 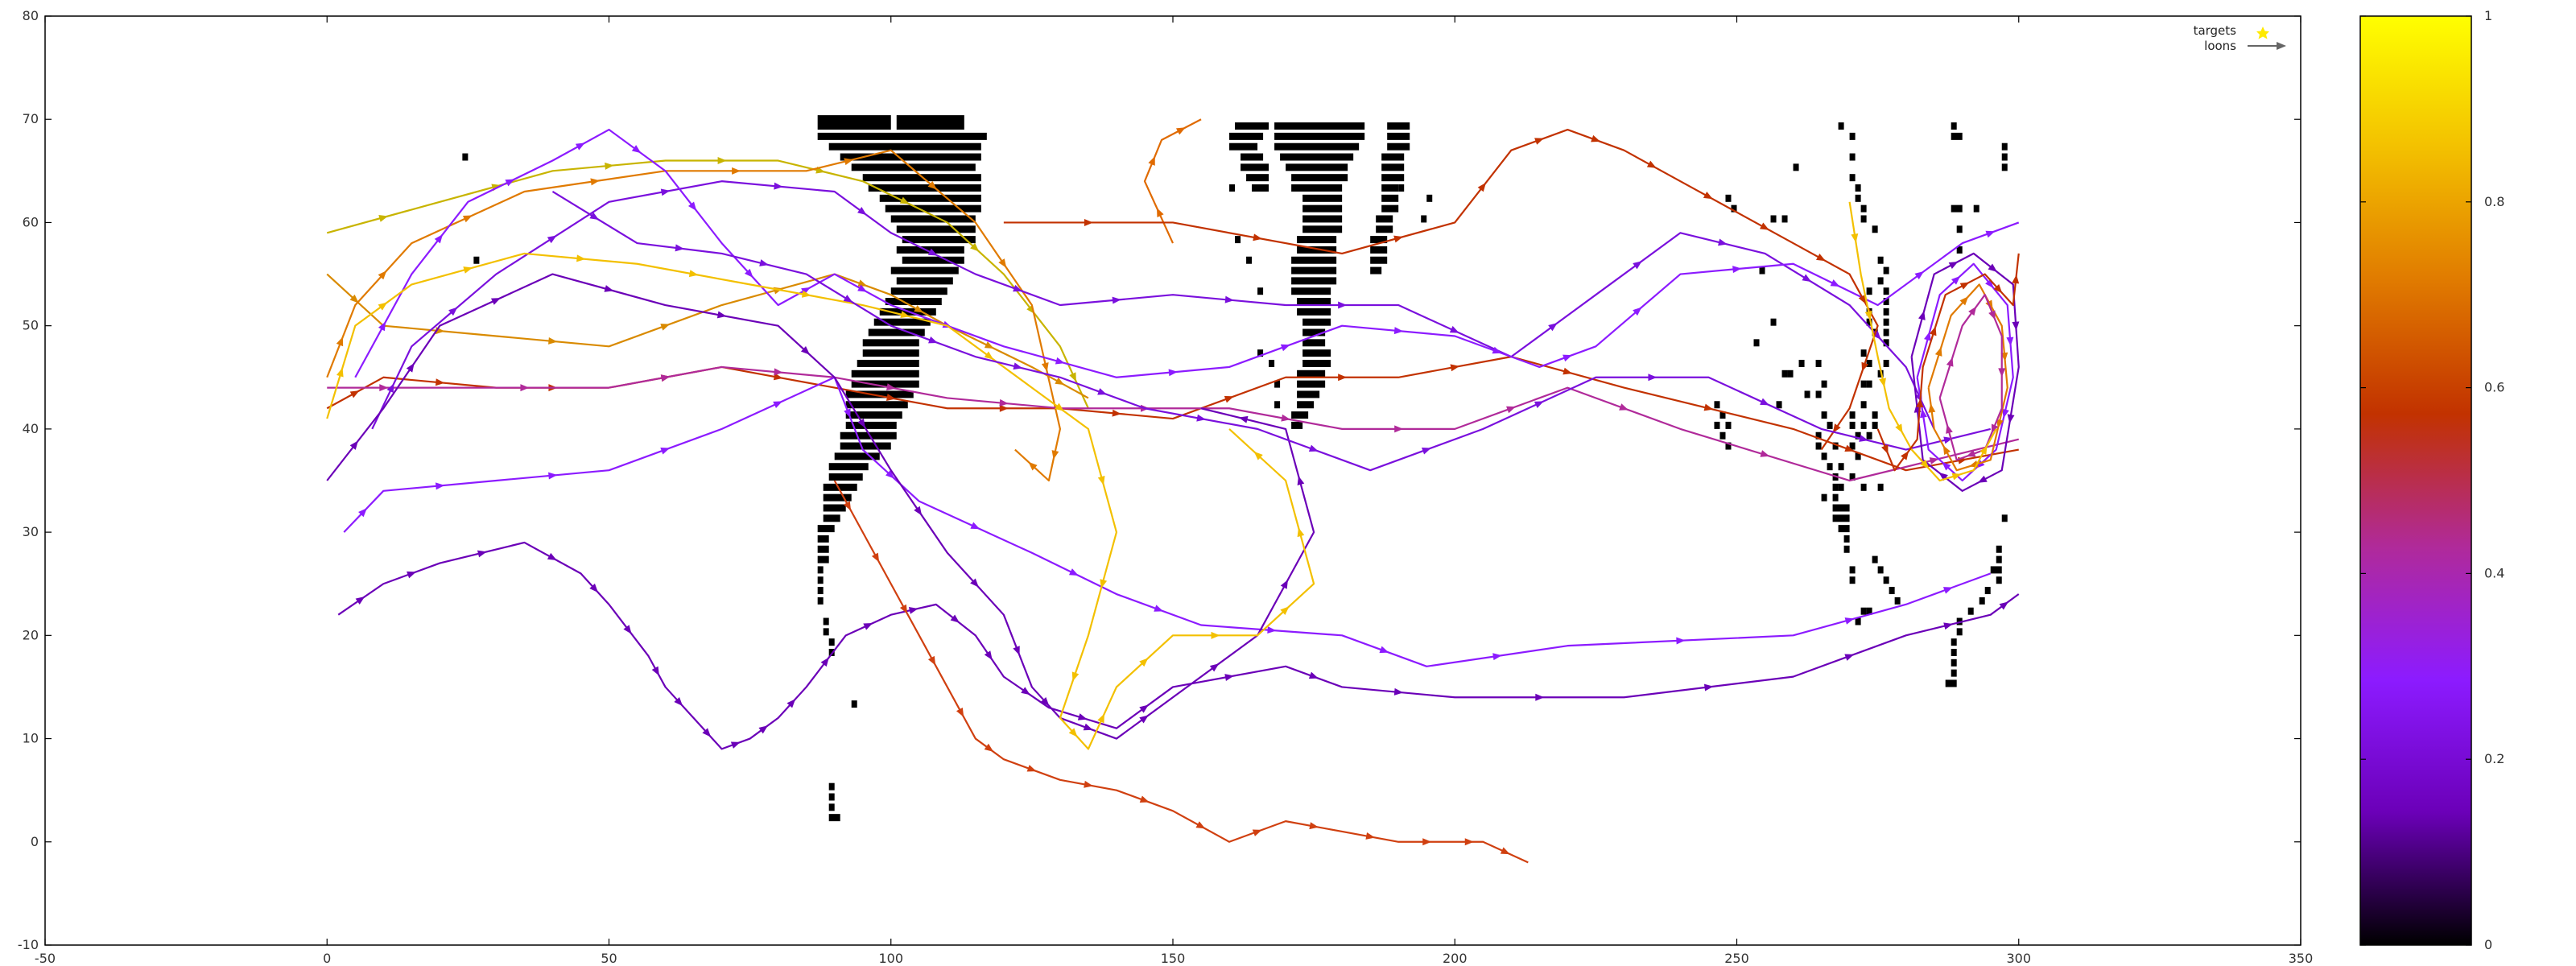 What do you see at coordinates (2488, 944) in the screenshot?
I see `colorbar-tick-label: 0` at bounding box center [2488, 944].